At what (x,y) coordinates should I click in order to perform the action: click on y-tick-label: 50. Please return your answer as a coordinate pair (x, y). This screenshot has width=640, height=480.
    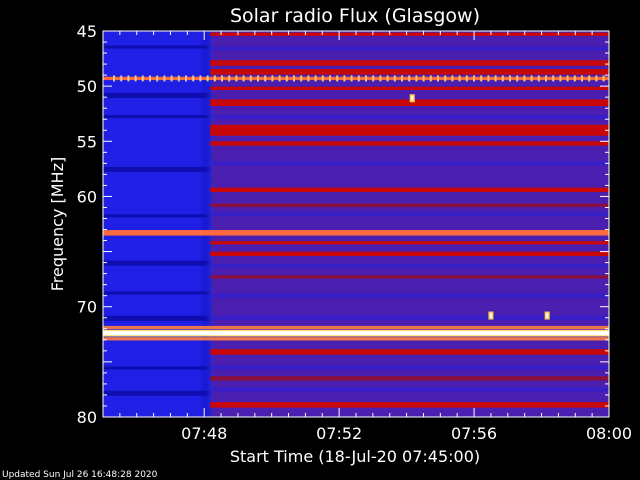
    Looking at the image, I should click on (87, 86).